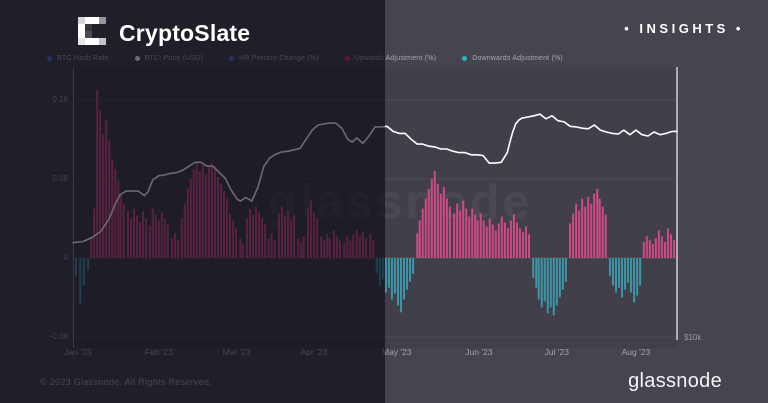 This screenshot has height=403, width=768. What do you see at coordinates (83, 58) in the screenshot?
I see `legend-label: BTC Hash Rate` at bounding box center [83, 58].